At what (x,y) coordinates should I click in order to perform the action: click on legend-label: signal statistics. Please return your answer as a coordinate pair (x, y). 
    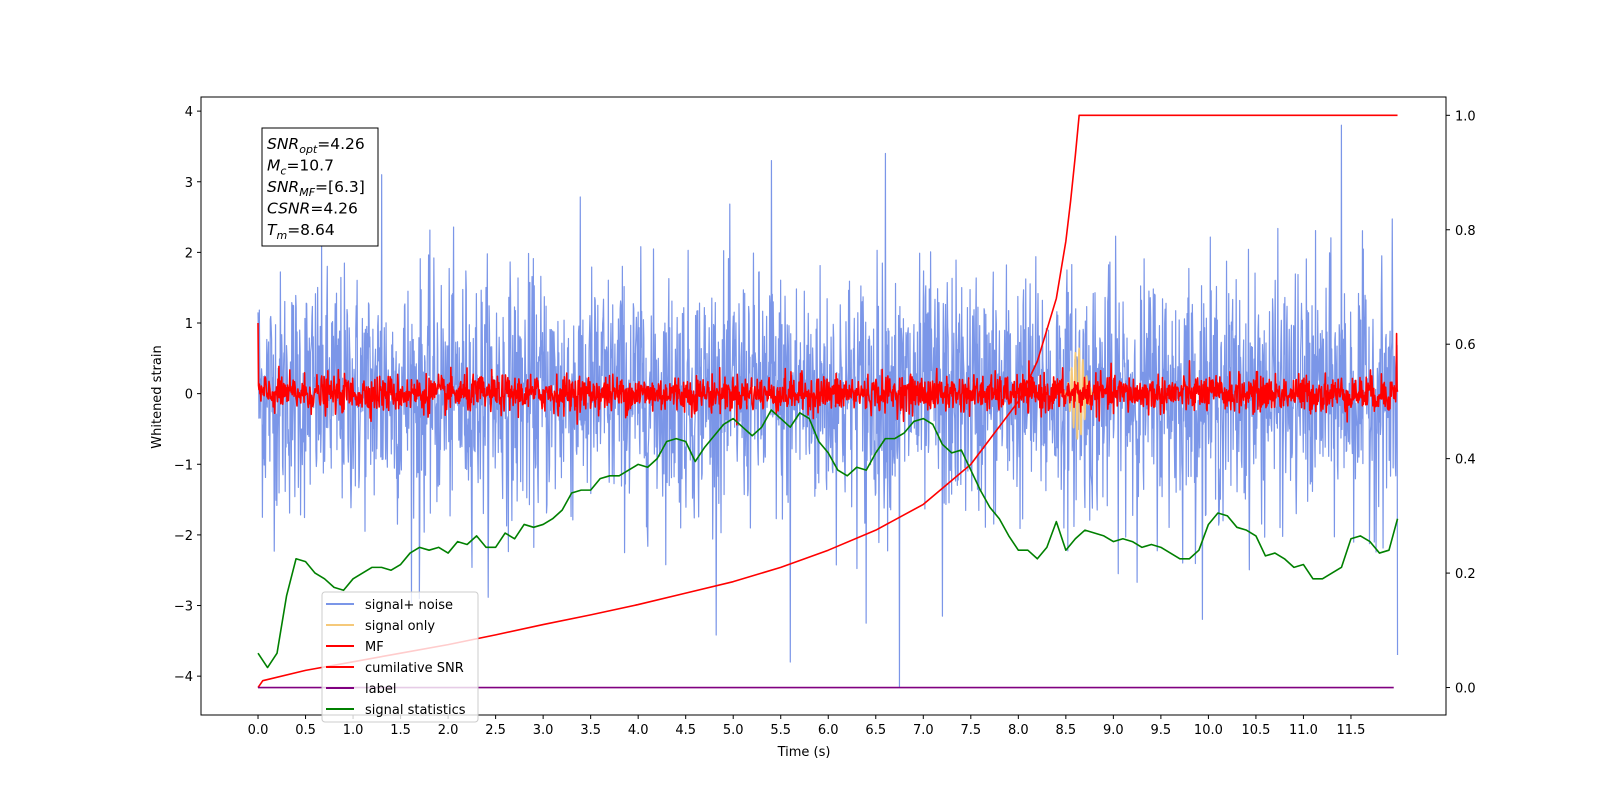
    Looking at the image, I should click on (415, 710).